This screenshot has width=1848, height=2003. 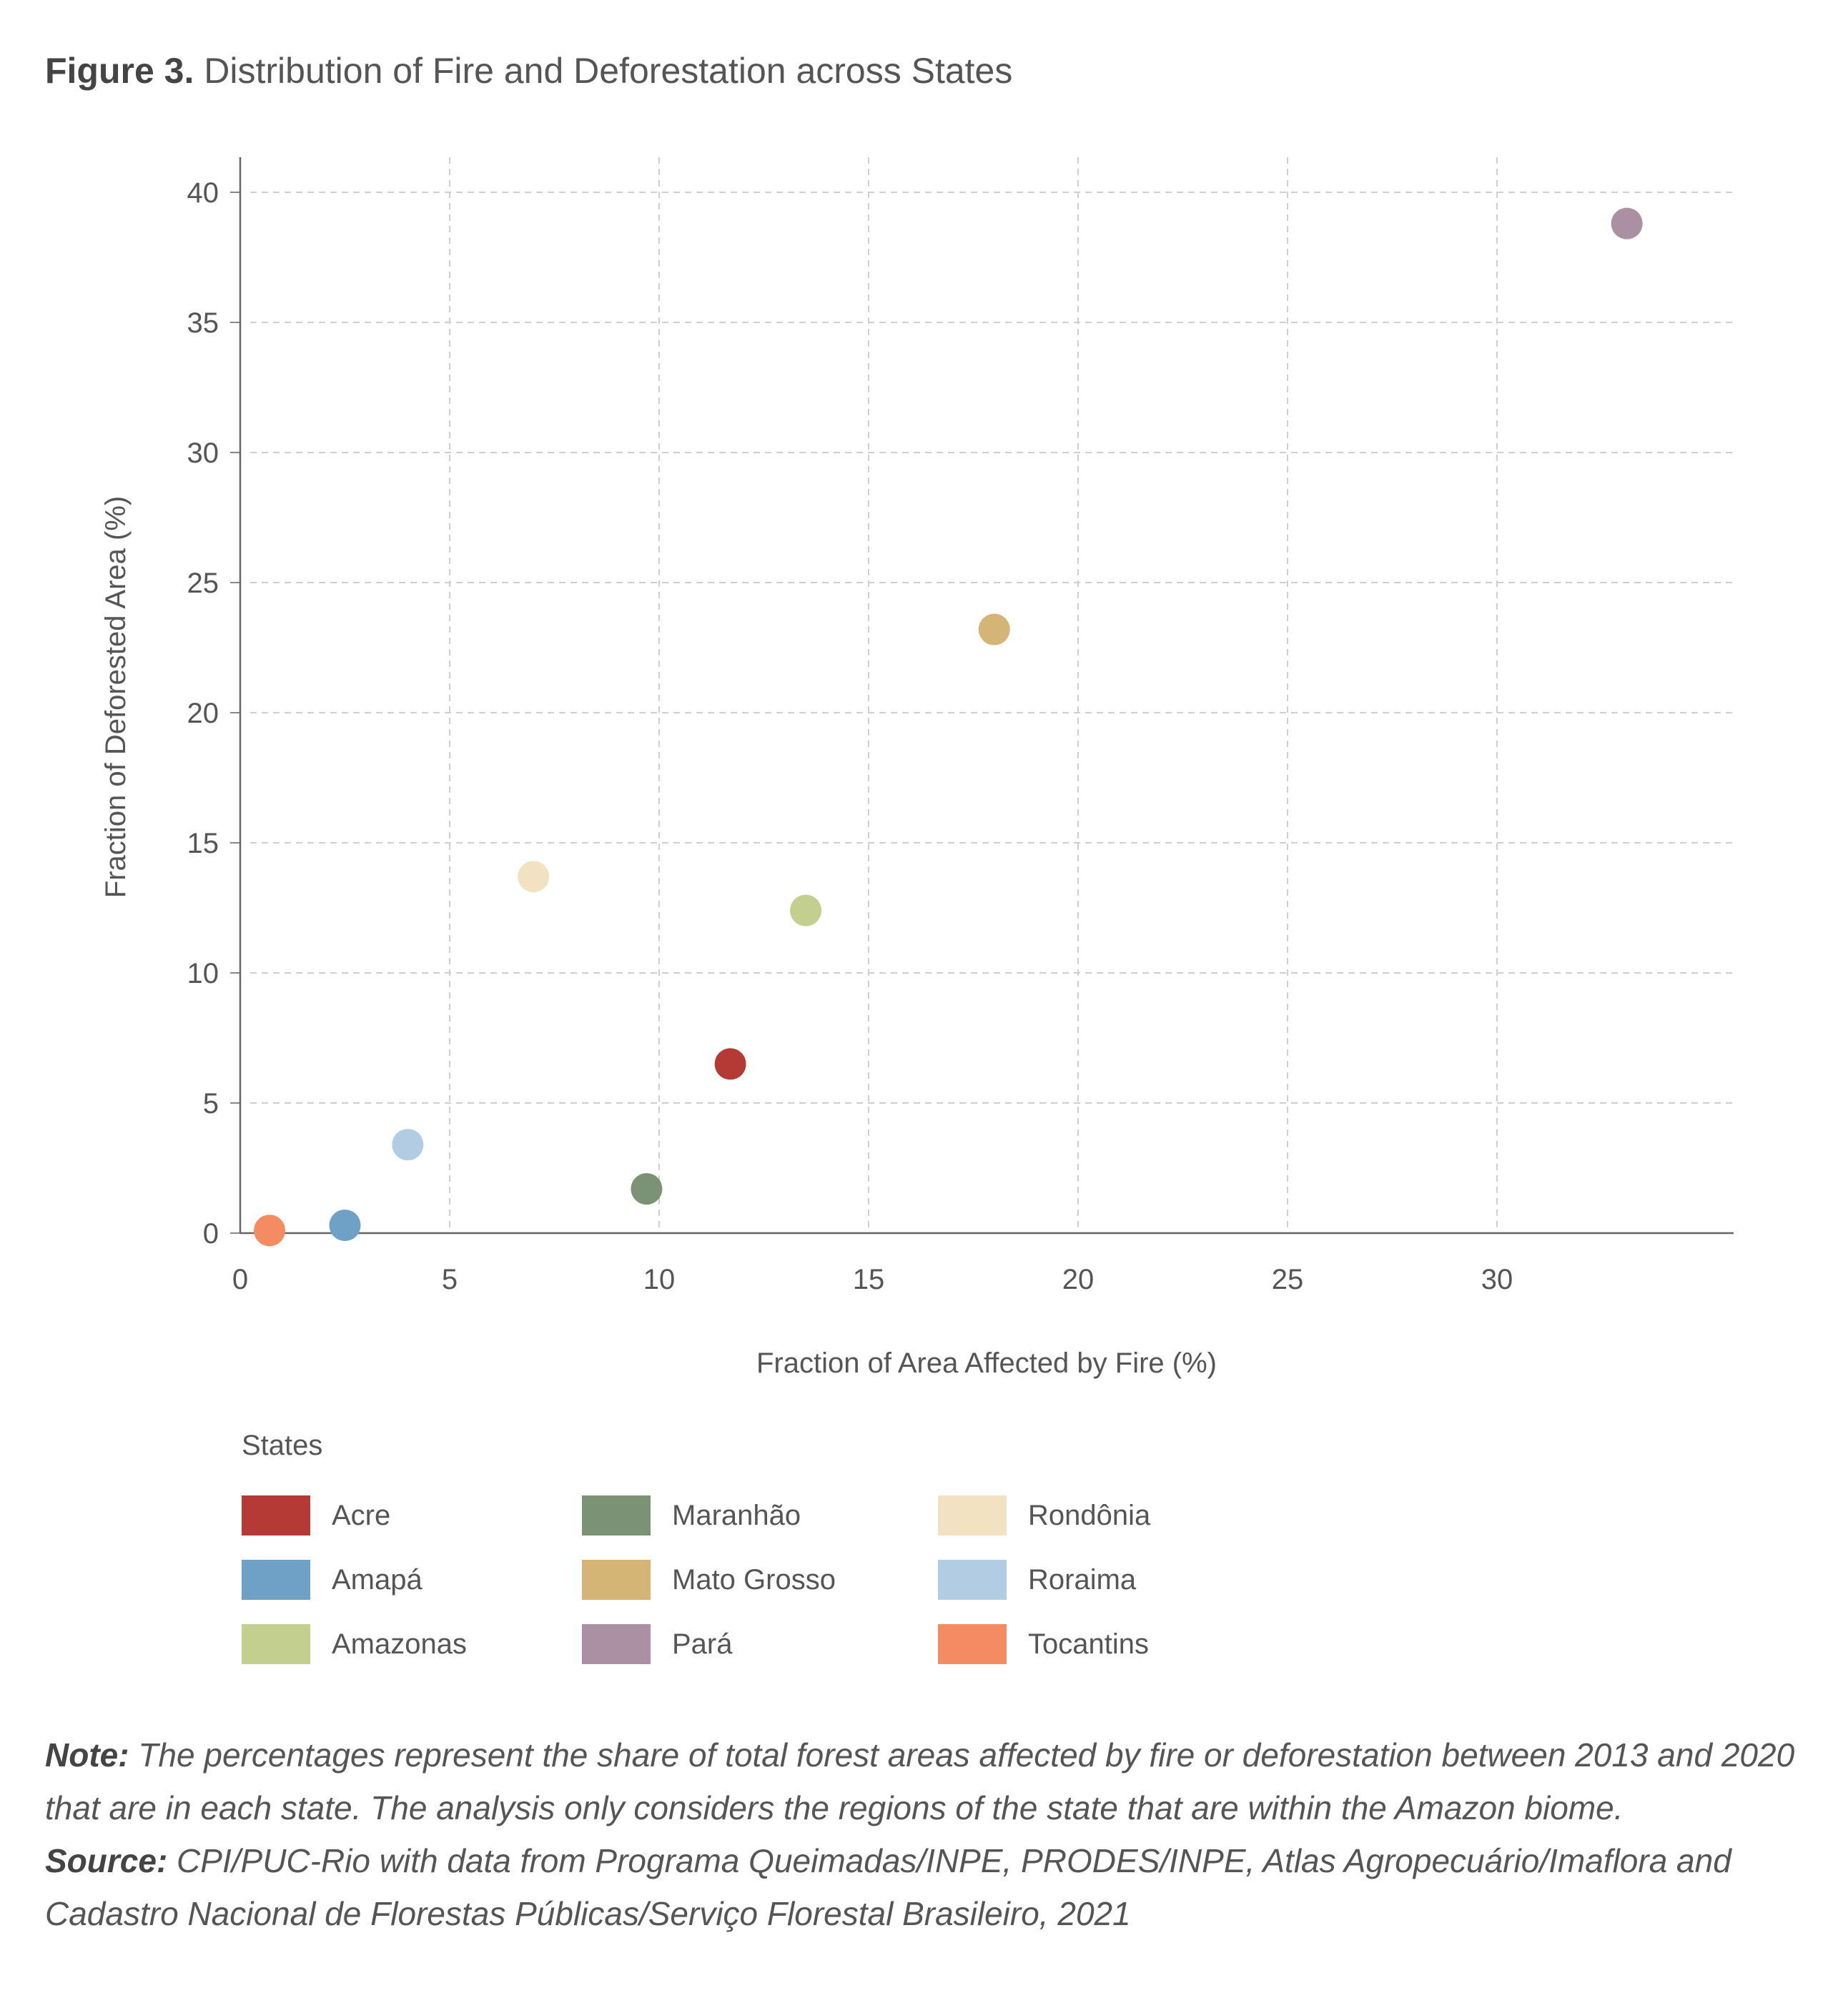 I want to click on y-tick-label: 30, so click(x=203, y=453).